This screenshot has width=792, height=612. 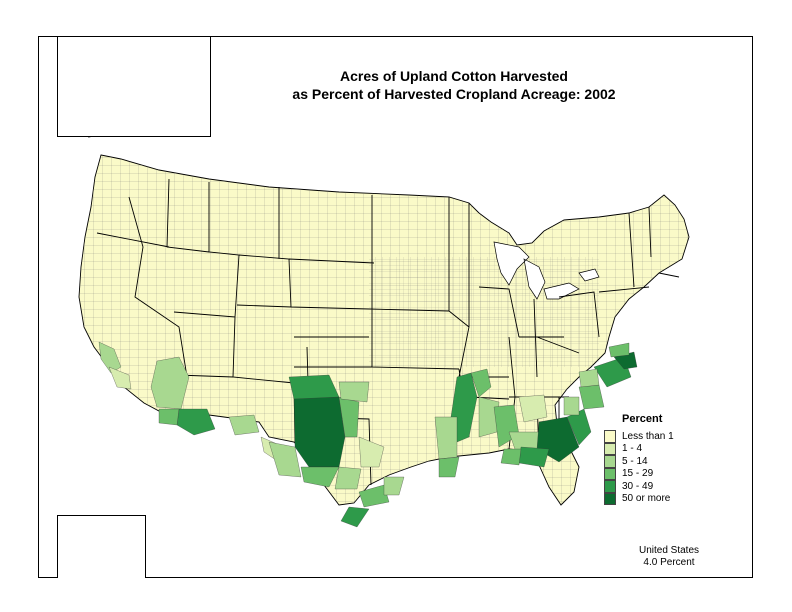 What do you see at coordinates (646, 499) in the screenshot?
I see `legend-label: 50 or more` at bounding box center [646, 499].